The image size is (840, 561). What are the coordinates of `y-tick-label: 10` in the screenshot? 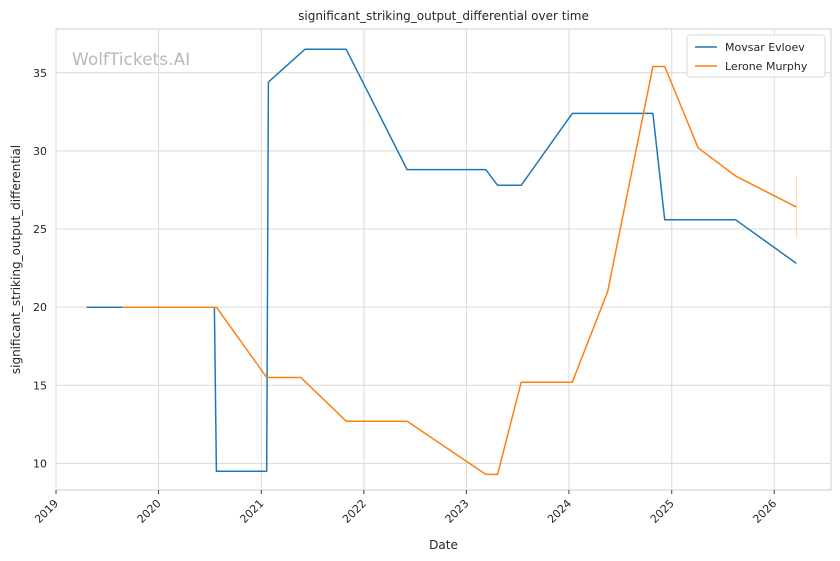 It's located at (40, 463).